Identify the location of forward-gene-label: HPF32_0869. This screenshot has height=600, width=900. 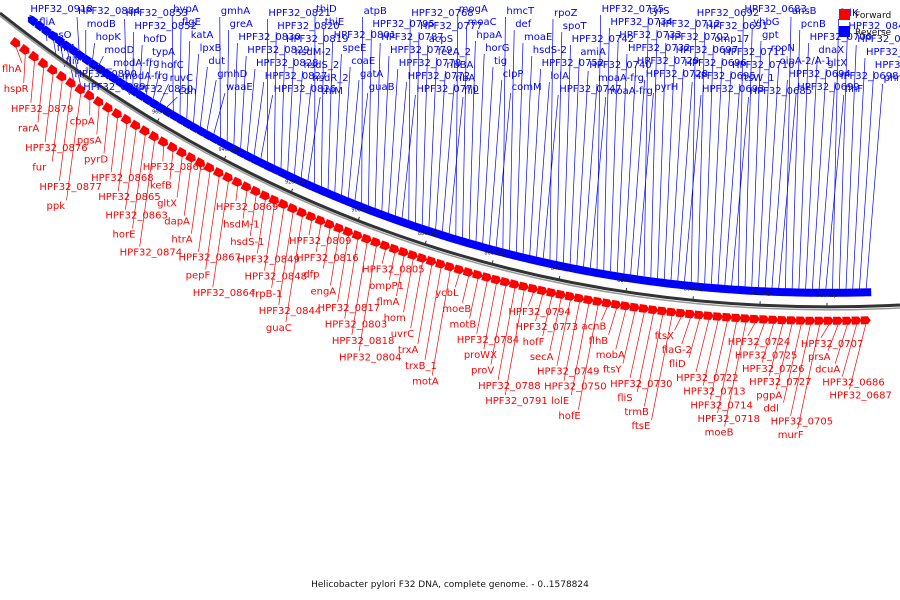
(247, 207).